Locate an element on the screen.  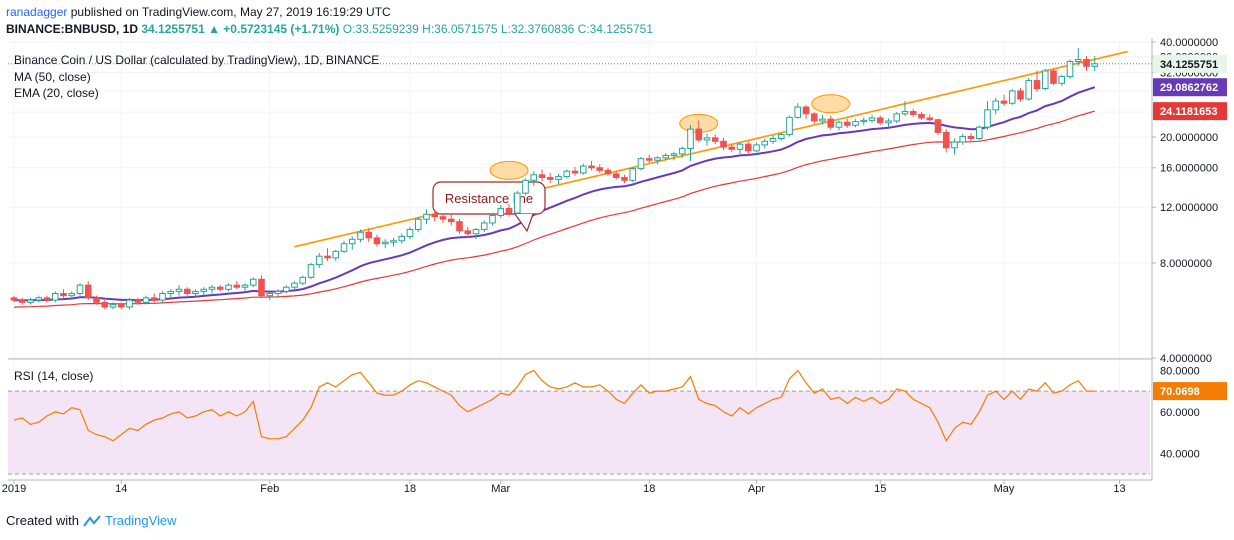
ema20-badge-bg is located at coordinates (1190, 87).